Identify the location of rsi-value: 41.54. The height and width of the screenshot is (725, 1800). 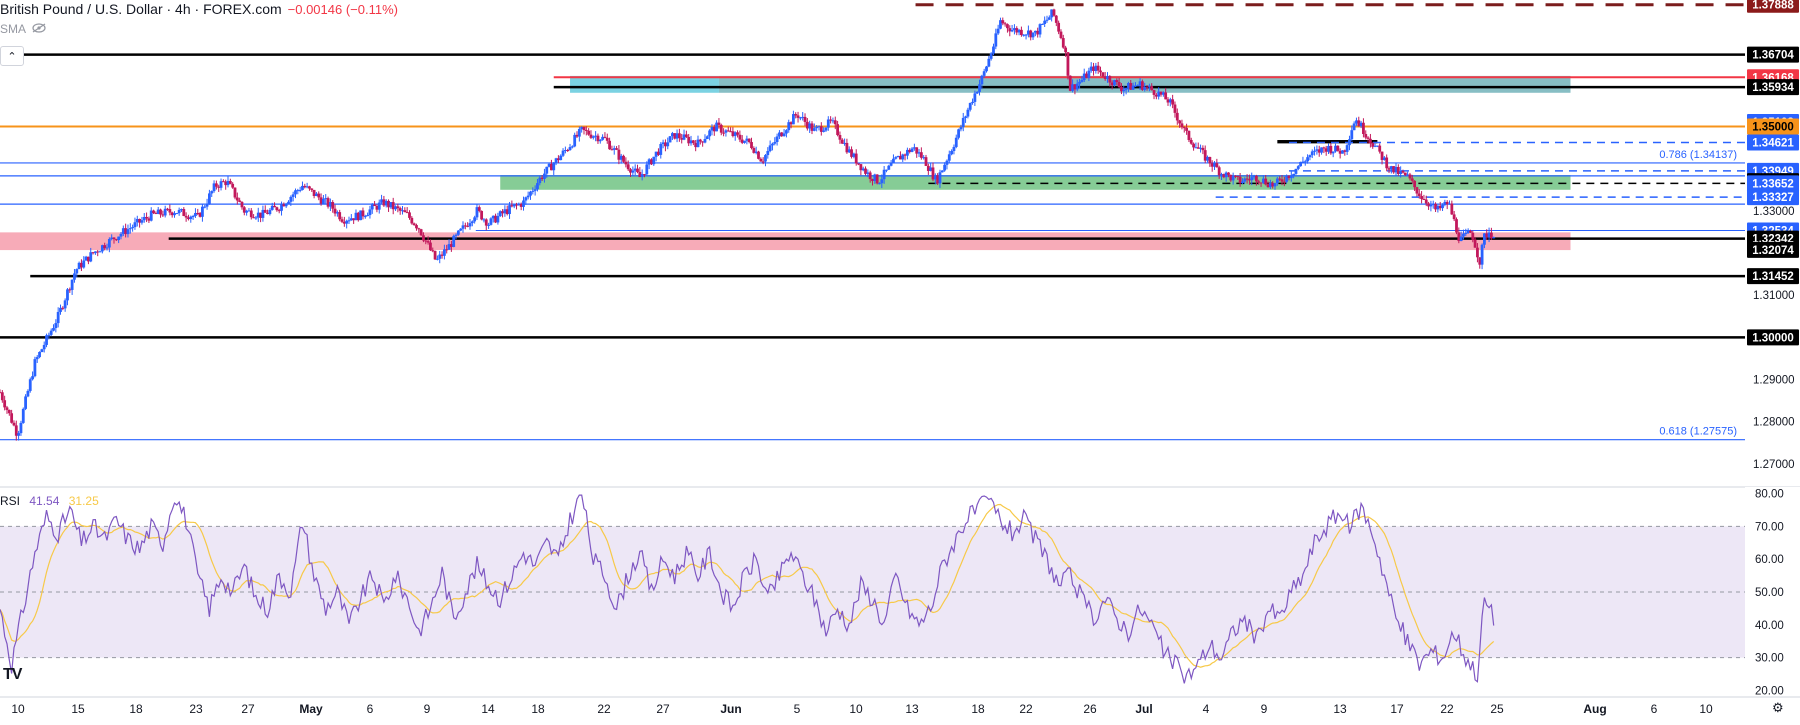
(44, 501).